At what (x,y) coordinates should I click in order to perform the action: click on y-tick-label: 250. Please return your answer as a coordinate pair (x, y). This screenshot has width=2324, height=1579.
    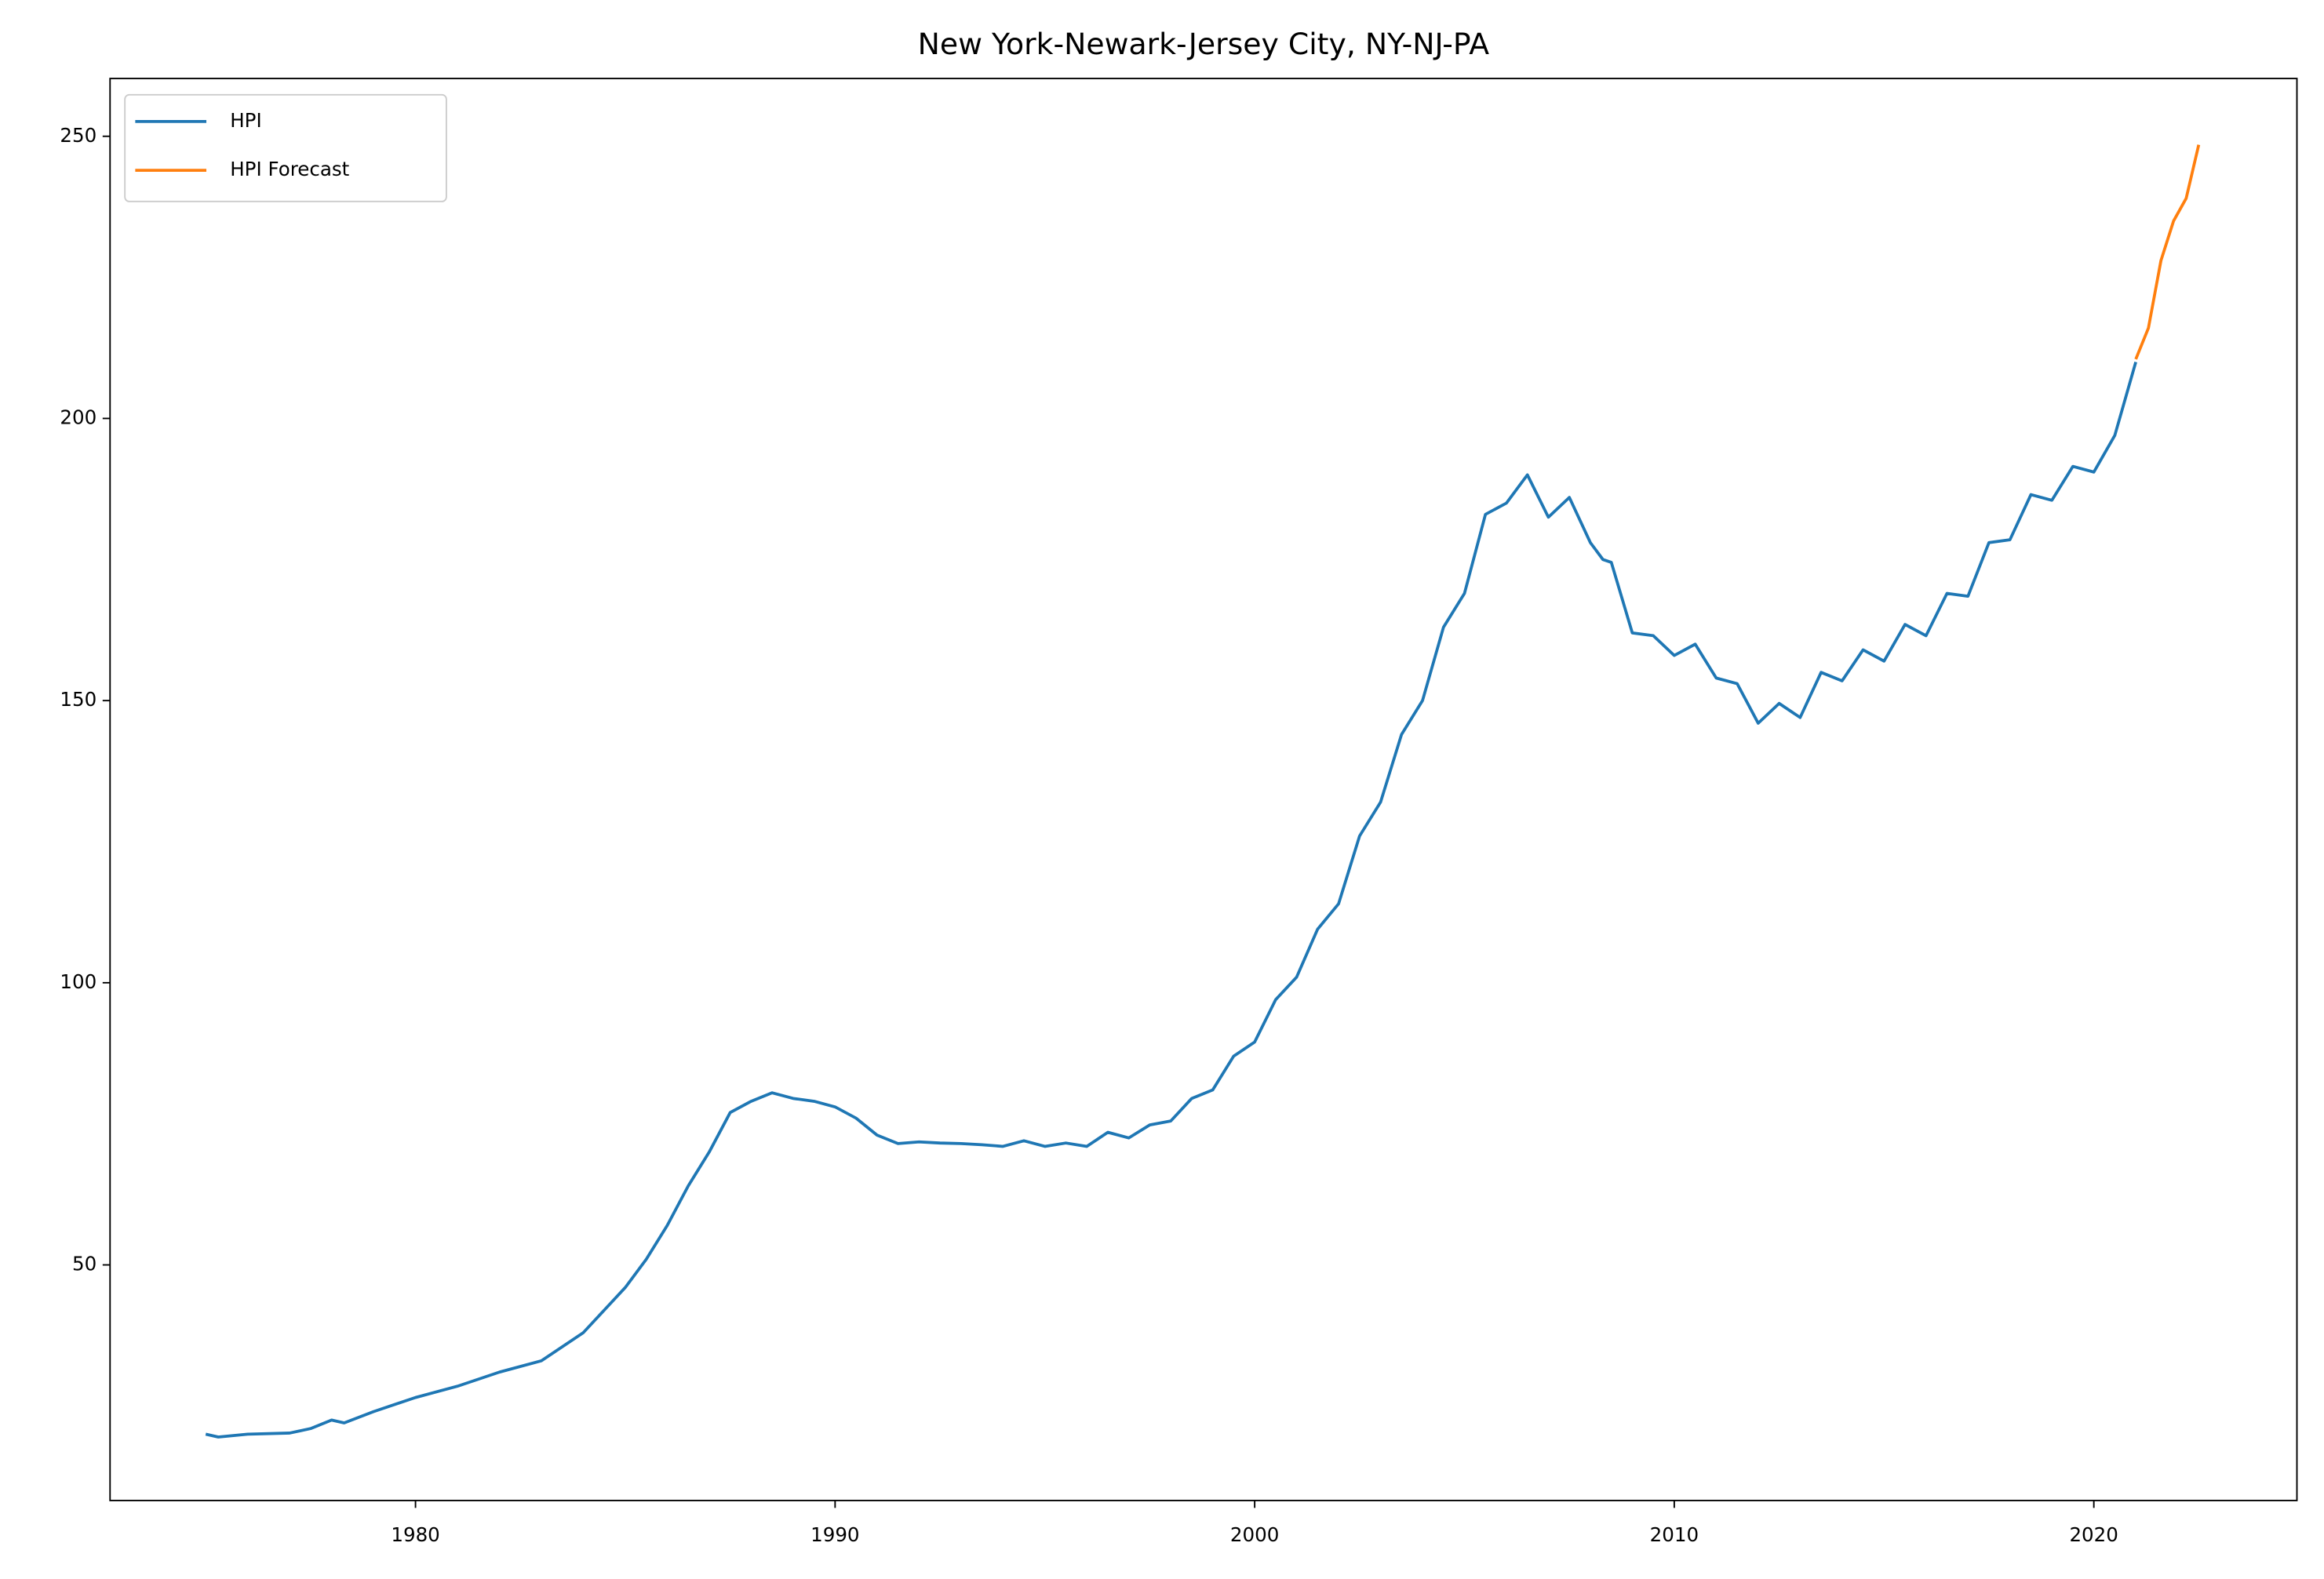
    Looking at the image, I should click on (78, 135).